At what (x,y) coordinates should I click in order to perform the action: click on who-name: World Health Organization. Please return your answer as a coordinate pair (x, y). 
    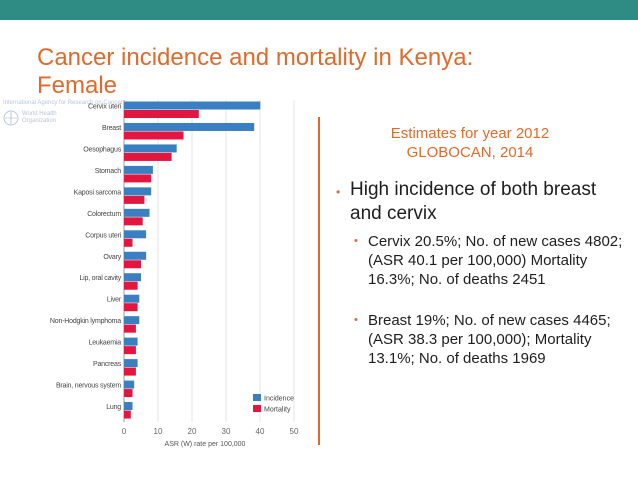
    Looking at the image, I should click on (39, 118).